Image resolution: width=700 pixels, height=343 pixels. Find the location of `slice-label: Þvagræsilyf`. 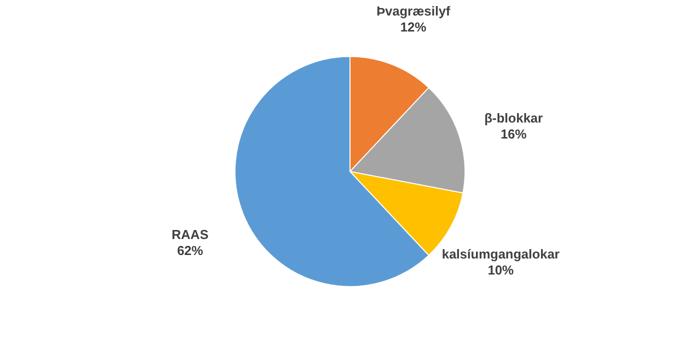

slice-label: Þvagræsilyf is located at coordinates (413, 11).